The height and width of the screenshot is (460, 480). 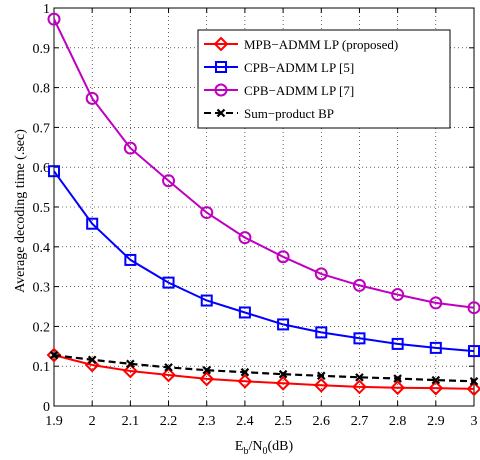 I want to click on x-tick-label: 2.5, so click(x=283, y=421).